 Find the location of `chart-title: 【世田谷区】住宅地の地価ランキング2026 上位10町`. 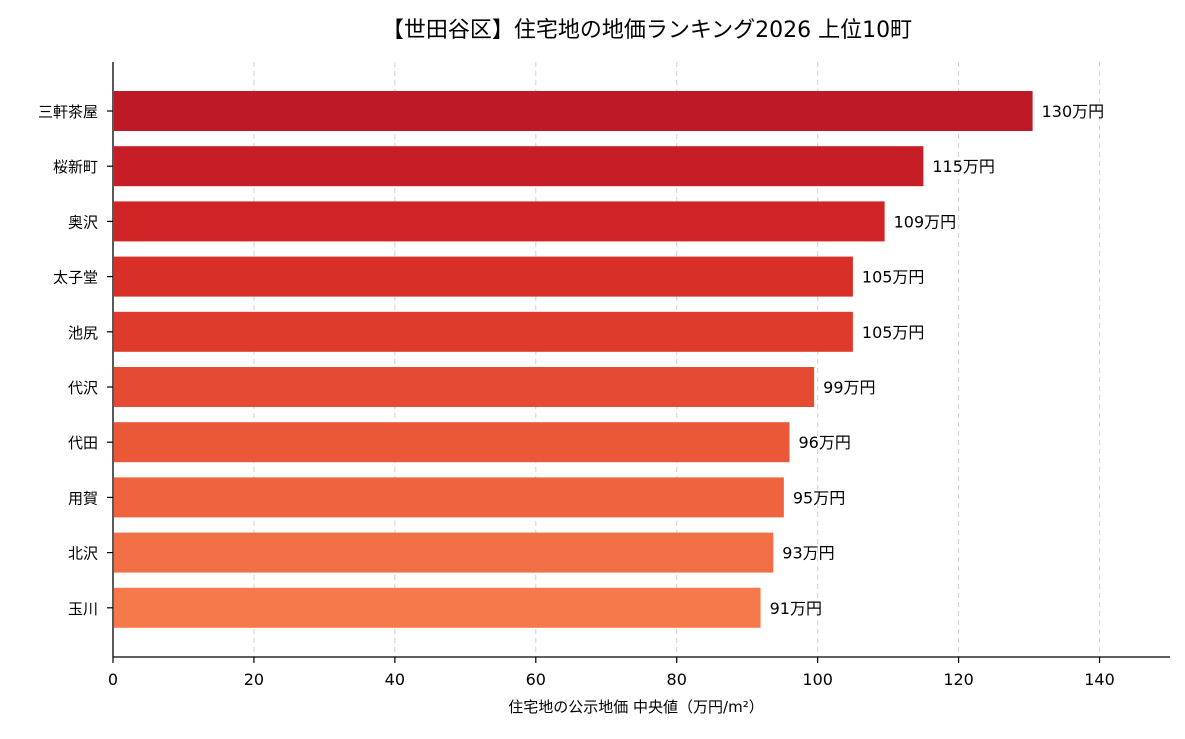

chart-title: 【世田谷区】住宅地の地価ランキング2026 上位10町 is located at coordinates (647, 30).